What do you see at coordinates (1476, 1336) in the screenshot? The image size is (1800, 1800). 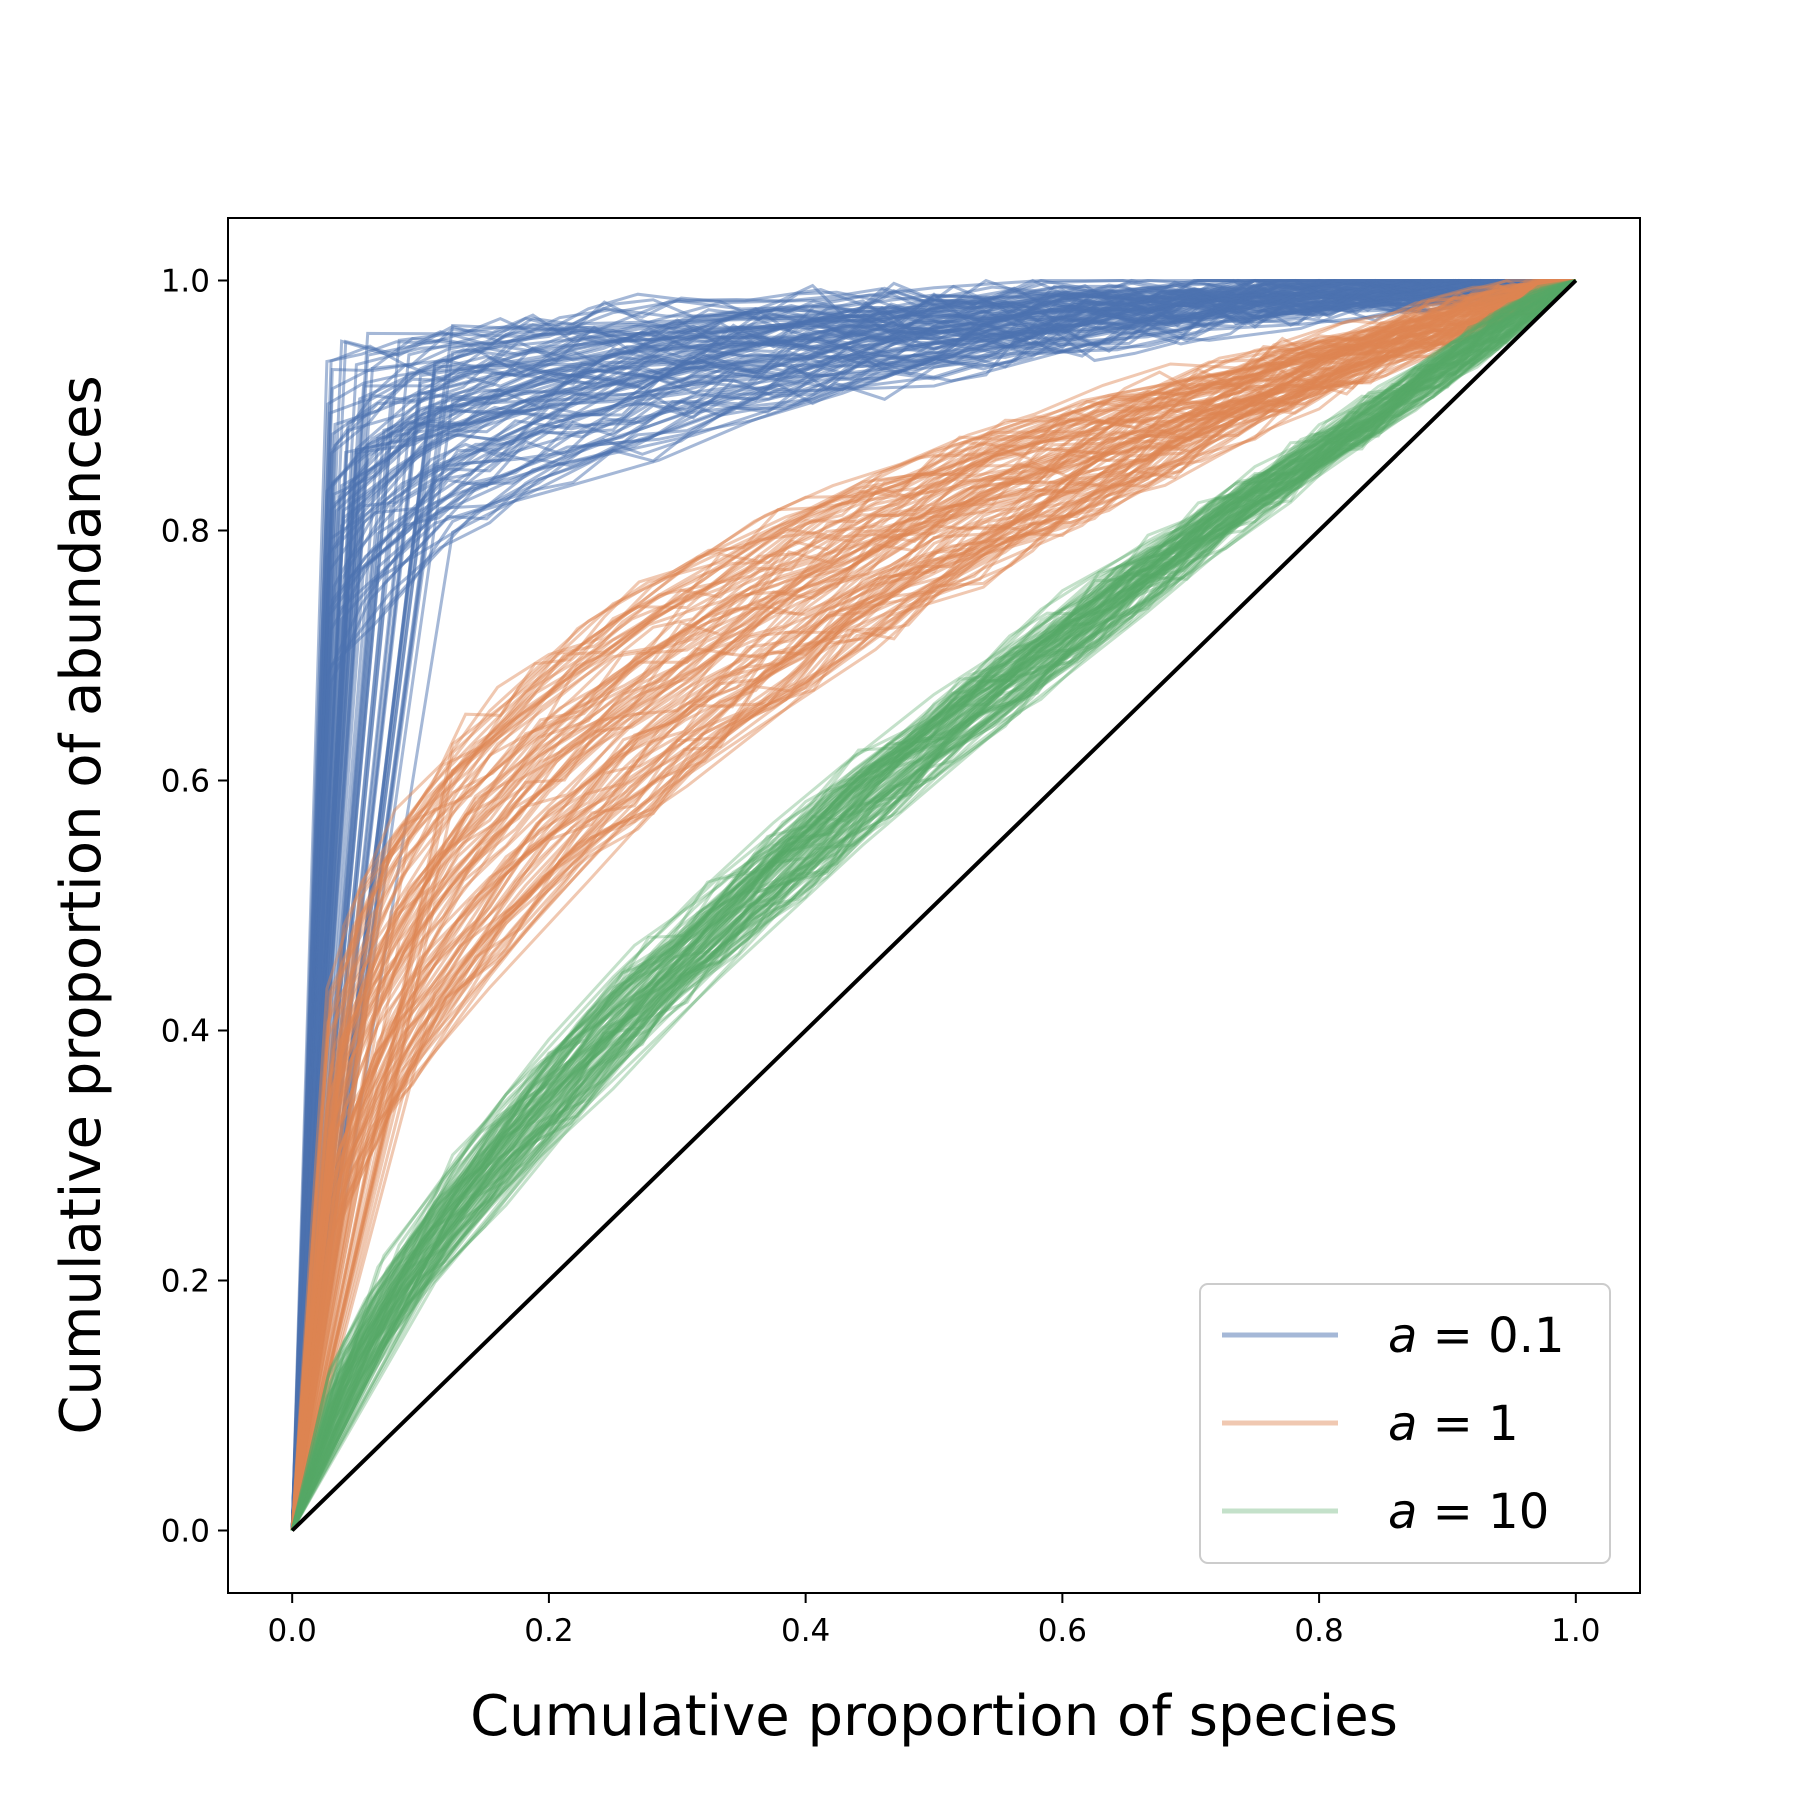 I see `legend-label-0: a = 0.1` at bounding box center [1476, 1336].